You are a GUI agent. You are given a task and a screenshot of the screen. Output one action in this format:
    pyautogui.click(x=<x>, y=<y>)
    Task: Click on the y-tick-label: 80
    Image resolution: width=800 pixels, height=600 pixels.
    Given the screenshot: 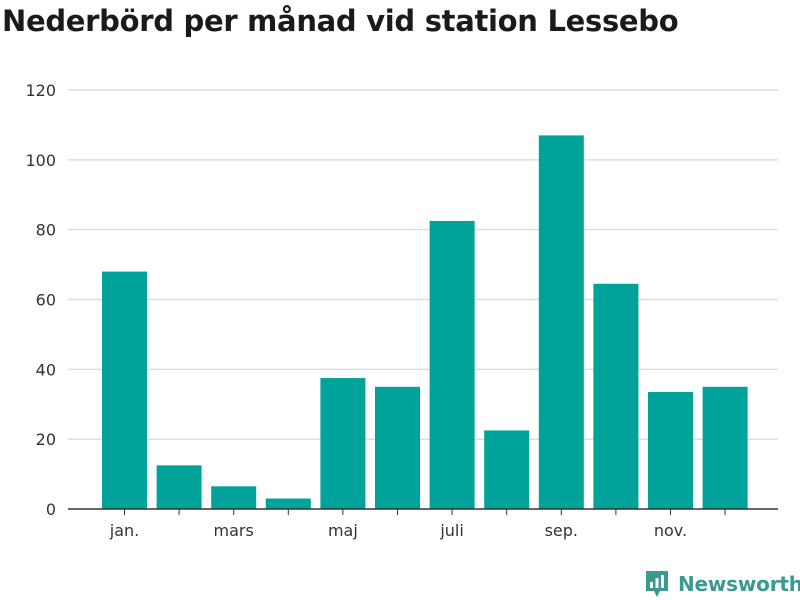 What is the action you would take?
    pyautogui.click(x=46, y=230)
    